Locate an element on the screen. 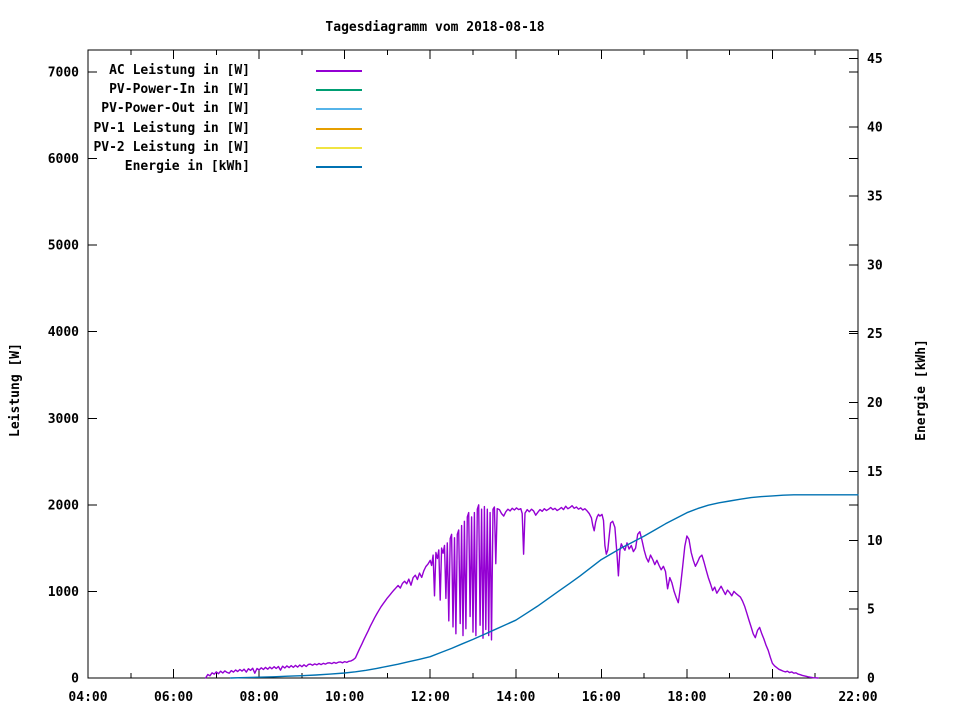 This screenshot has height=720, width=960. y2-tick-label: 15 is located at coordinates (875, 472).